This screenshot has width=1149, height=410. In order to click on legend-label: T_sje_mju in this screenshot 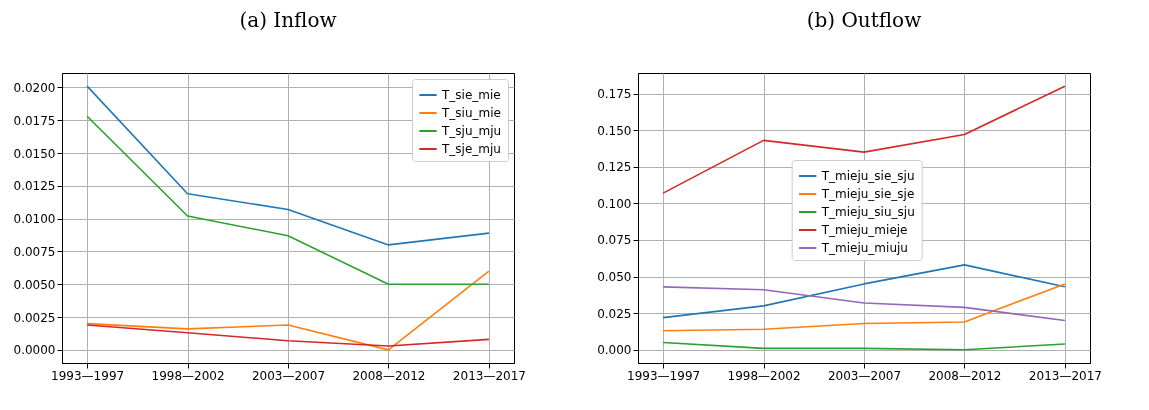, I will do `click(471, 149)`.